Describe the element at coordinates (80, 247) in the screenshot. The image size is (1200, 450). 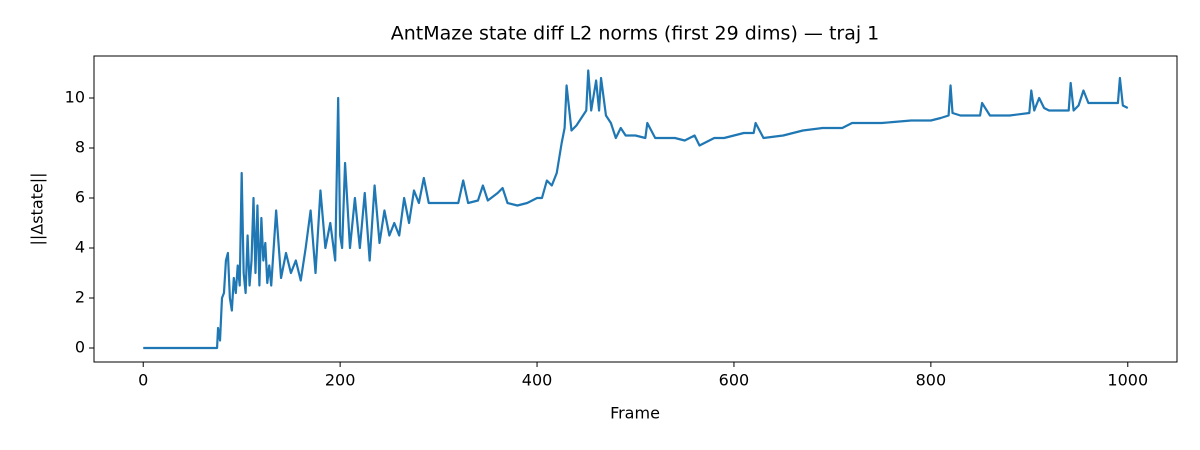
I see `y-tick-label: 4` at that location.